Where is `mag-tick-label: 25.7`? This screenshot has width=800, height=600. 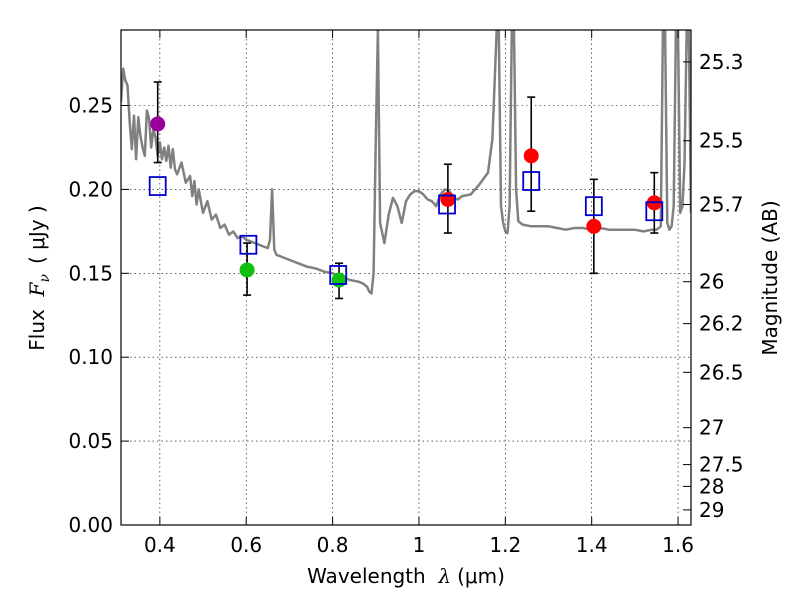
mag-tick-label: 25.7 is located at coordinates (721, 205).